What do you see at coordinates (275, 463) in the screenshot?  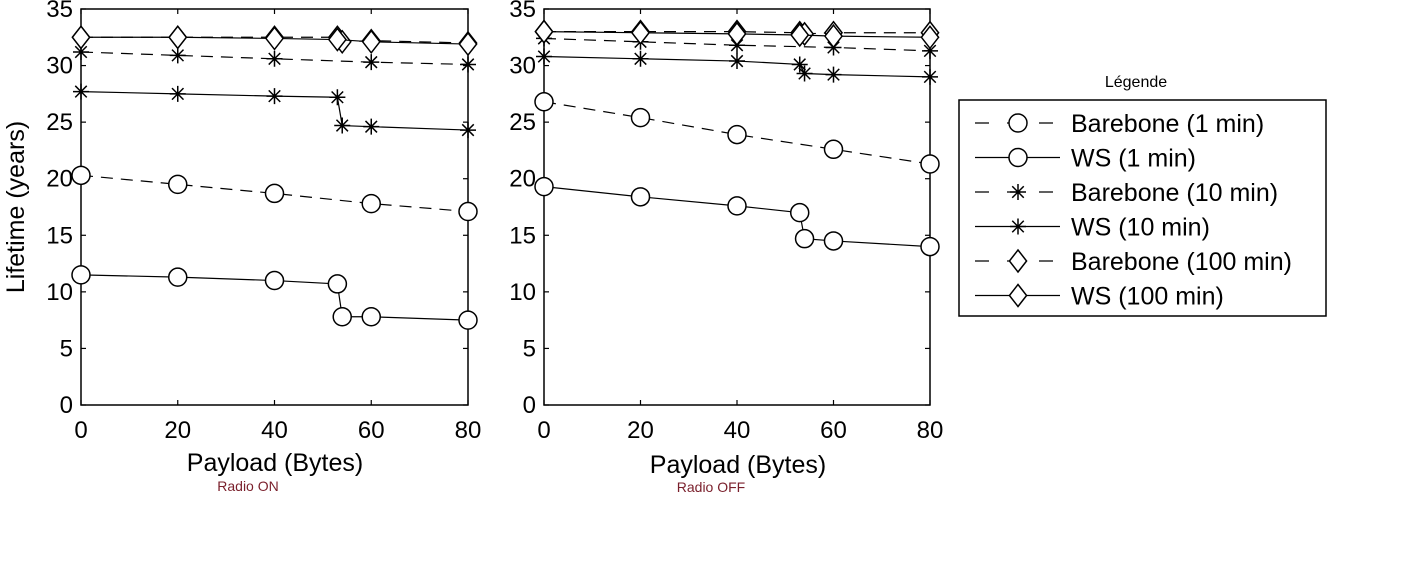 I see `x-axis-label: Payload (Bytes)` at bounding box center [275, 463].